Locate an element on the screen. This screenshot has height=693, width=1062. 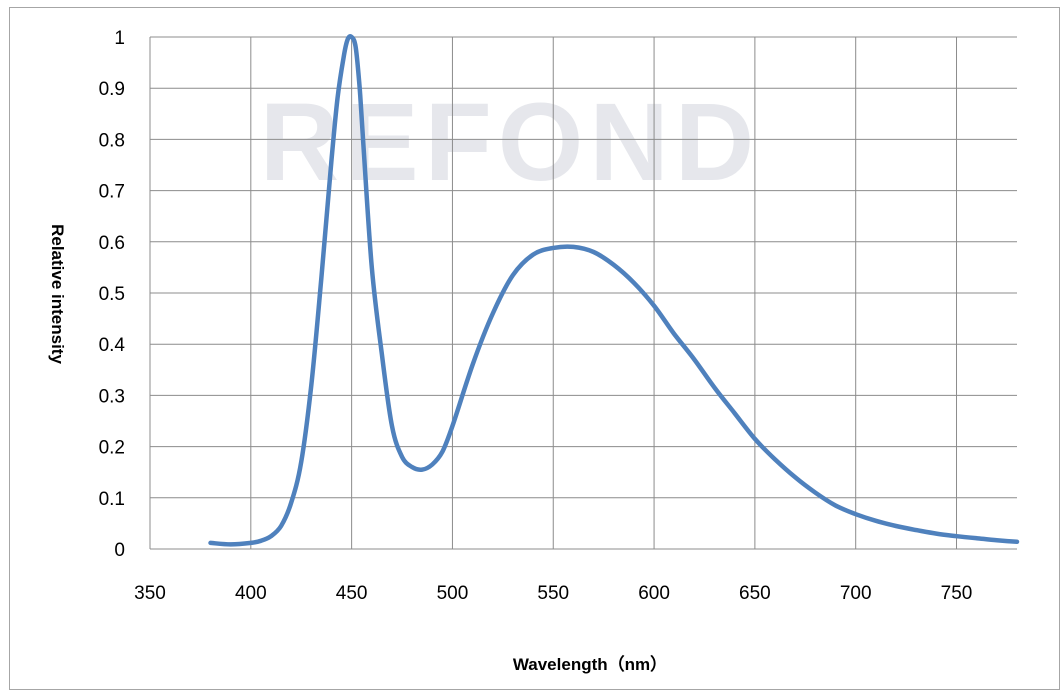
x-tick-label: 650 is located at coordinates (755, 593).